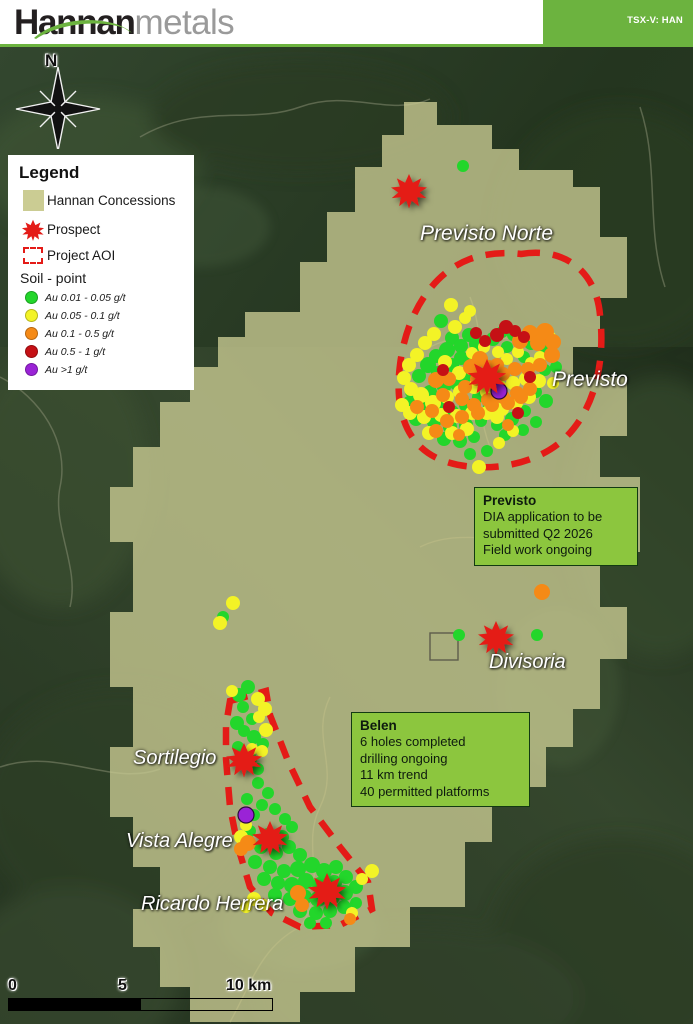 The image size is (693, 1024). What do you see at coordinates (75, 1004) in the screenshot?
I see `scale-bar-fill` at bounding box center [75, 1004].